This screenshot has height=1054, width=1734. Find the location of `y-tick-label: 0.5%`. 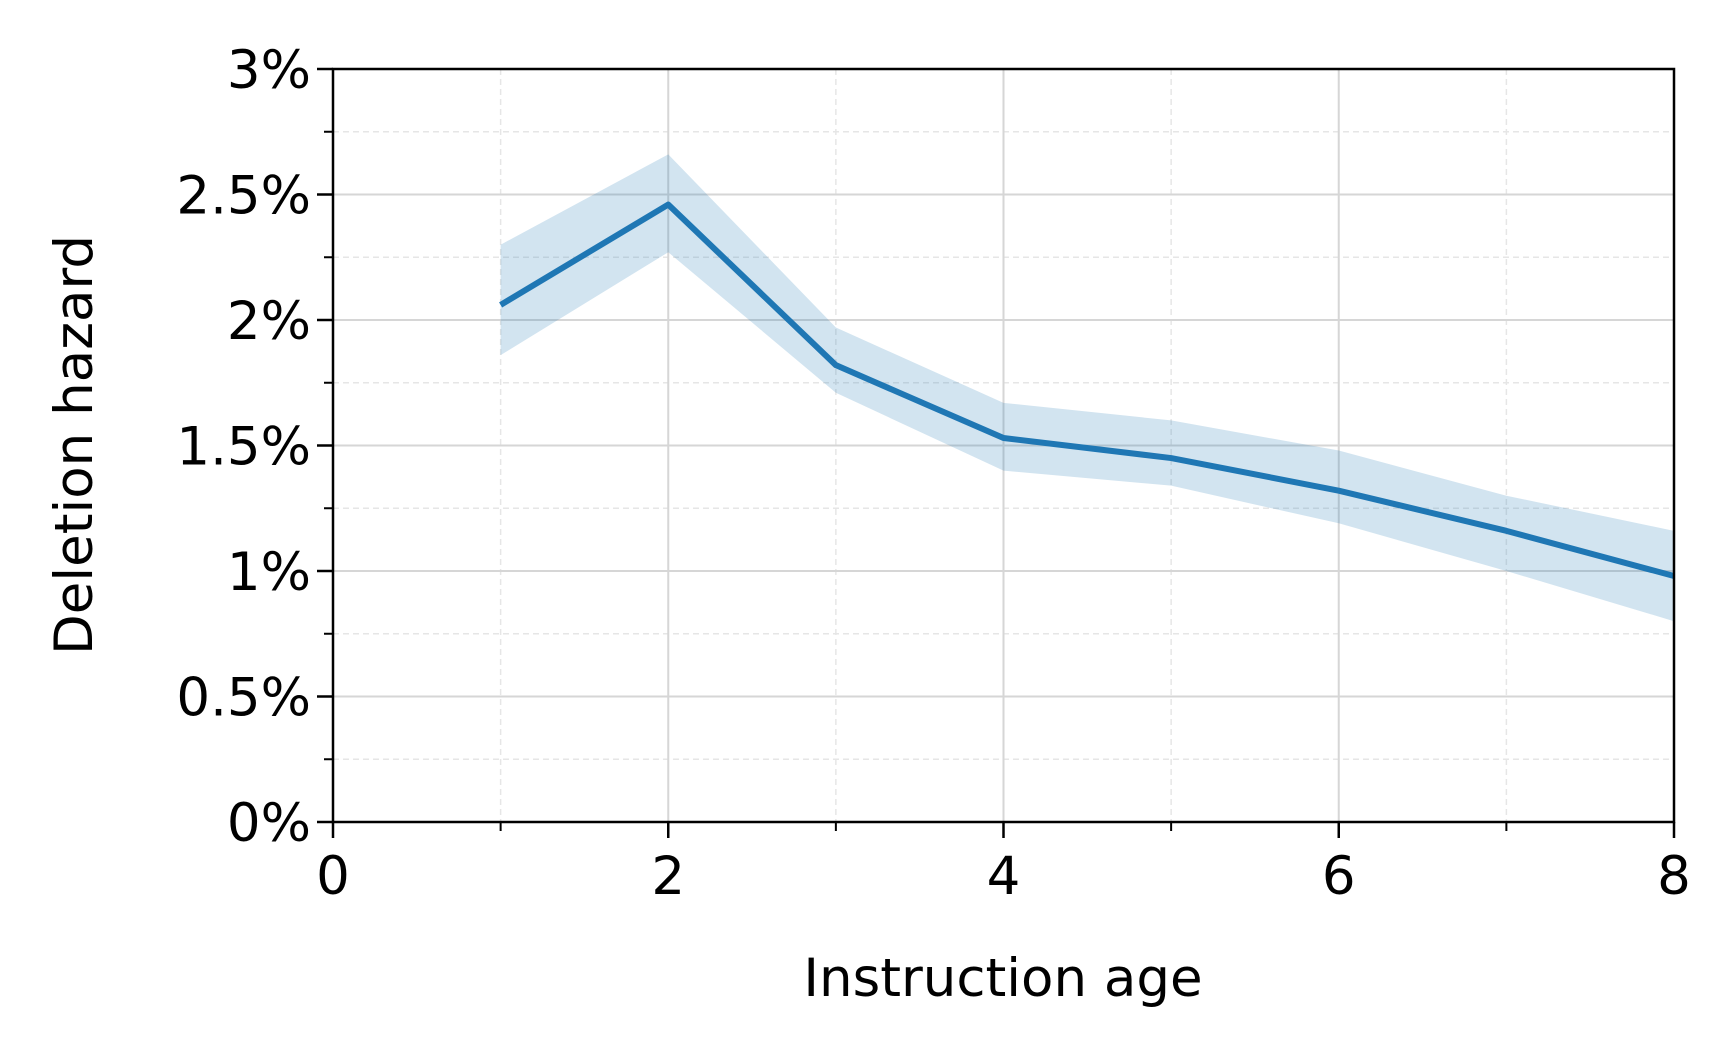

y-tick-label: 0.5% is located at coordinates (243, 698).